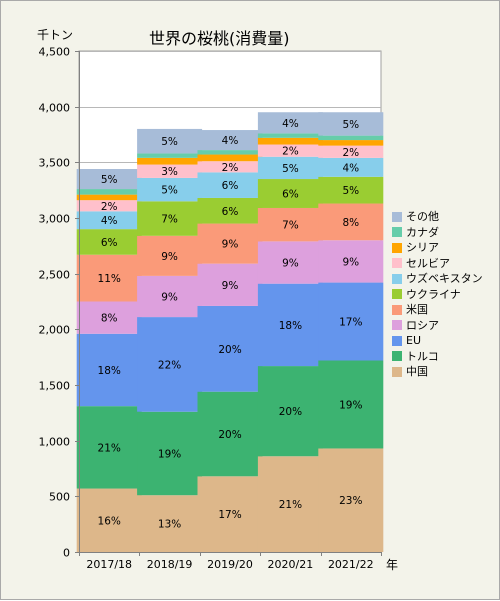 The image size is (500, 601). I want to click on data-label: 16%, so click(109, 521).